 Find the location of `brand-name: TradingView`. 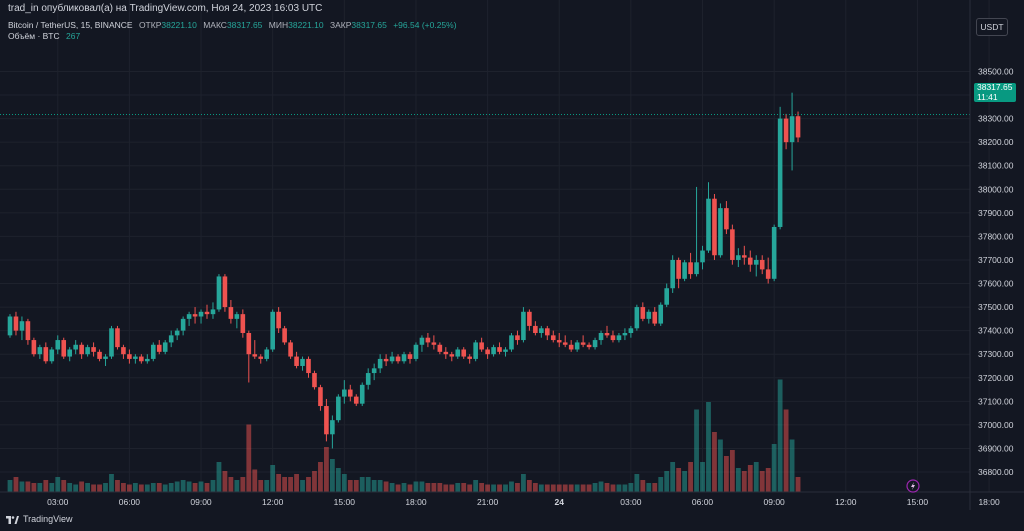

brand-name: TradingView is located at coordinates (48, 519).